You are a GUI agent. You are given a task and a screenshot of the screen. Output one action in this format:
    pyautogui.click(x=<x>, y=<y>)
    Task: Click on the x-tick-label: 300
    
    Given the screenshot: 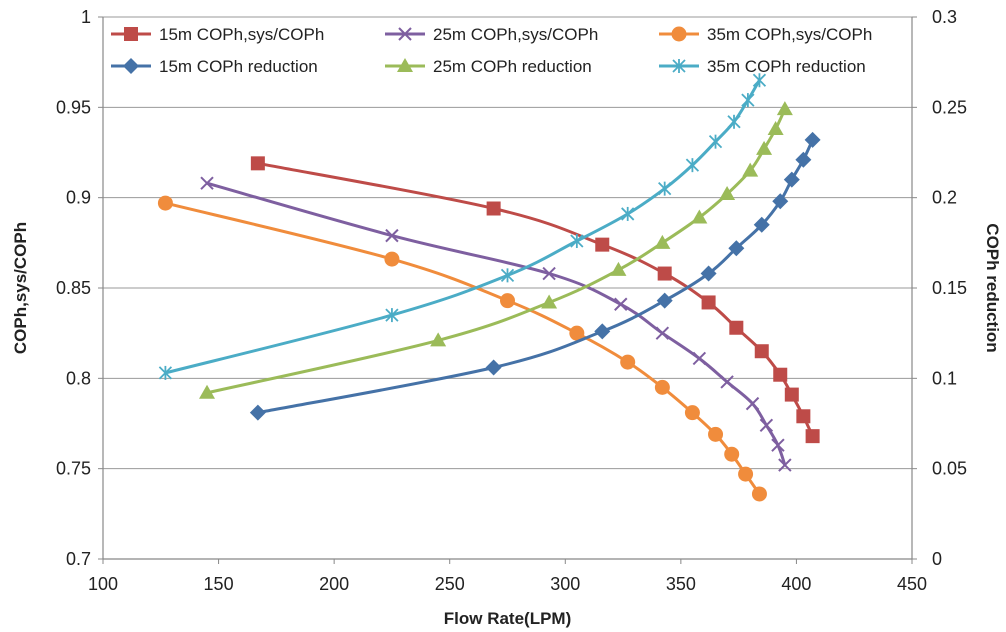 What is the action you would take?
    pyautogui.click(x=565, y=584)
    